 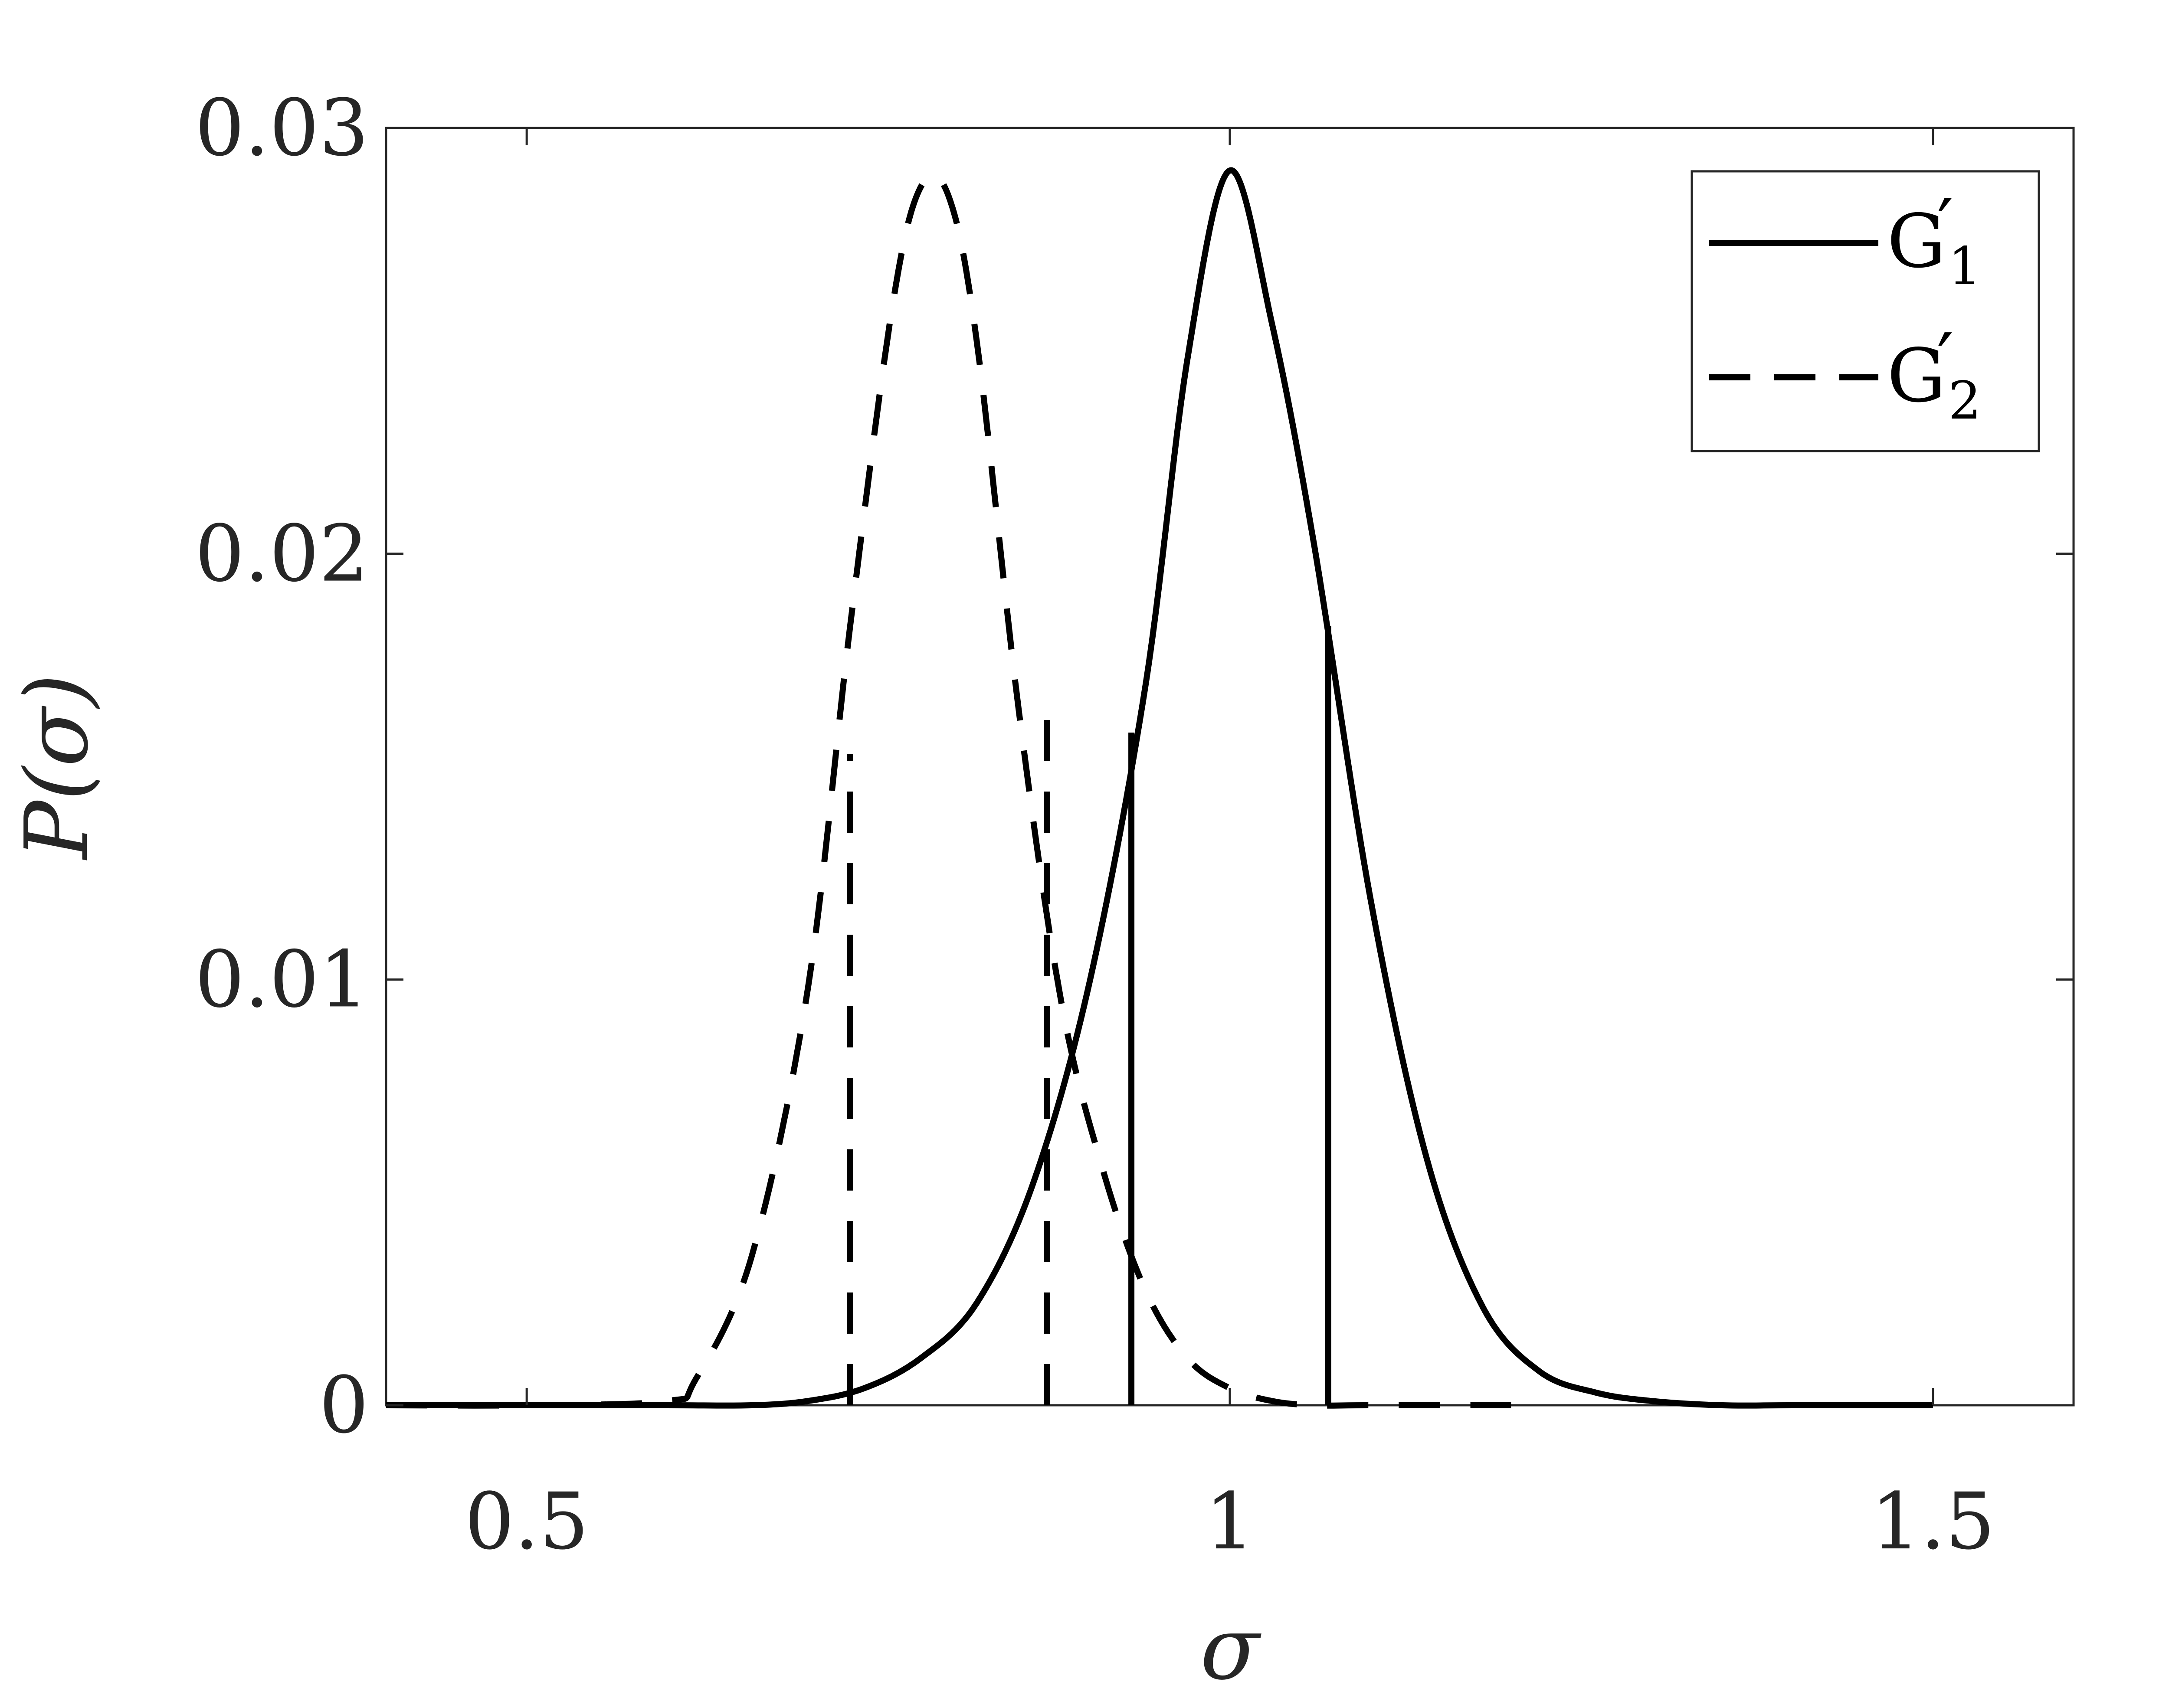 I want to click on legend-entry-1-main: G, so click(x=1916, y=242).